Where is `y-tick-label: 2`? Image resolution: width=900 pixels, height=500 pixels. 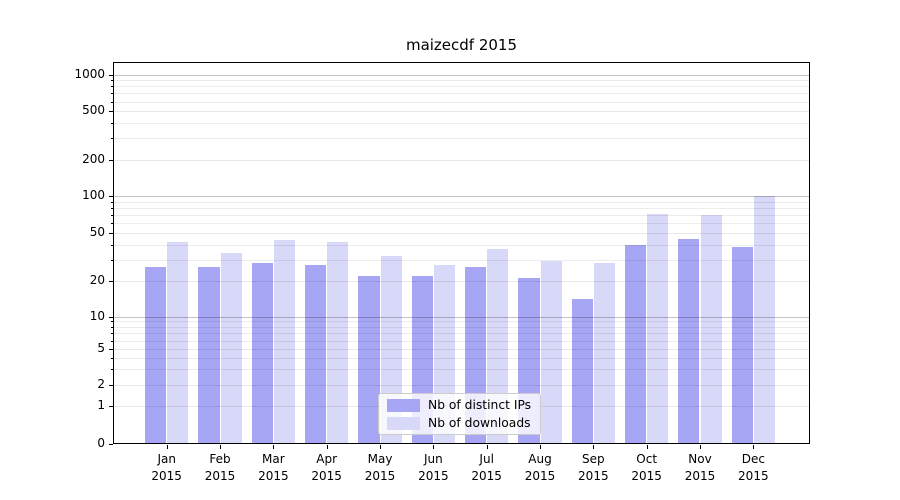 y-tick-label: 2 is located at coordinates (101, 384).